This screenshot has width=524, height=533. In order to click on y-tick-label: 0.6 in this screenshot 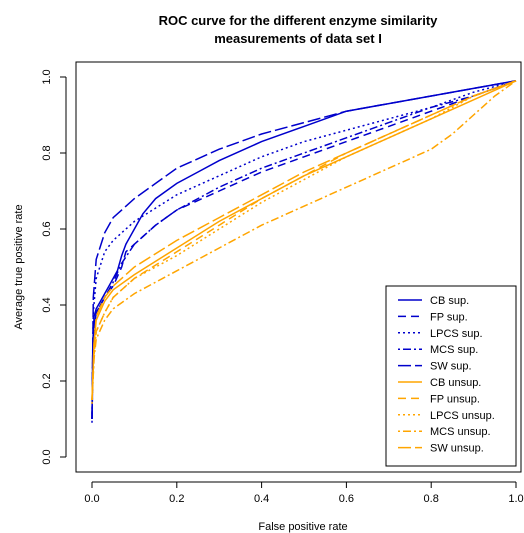, I will do `click(47, 228)`.